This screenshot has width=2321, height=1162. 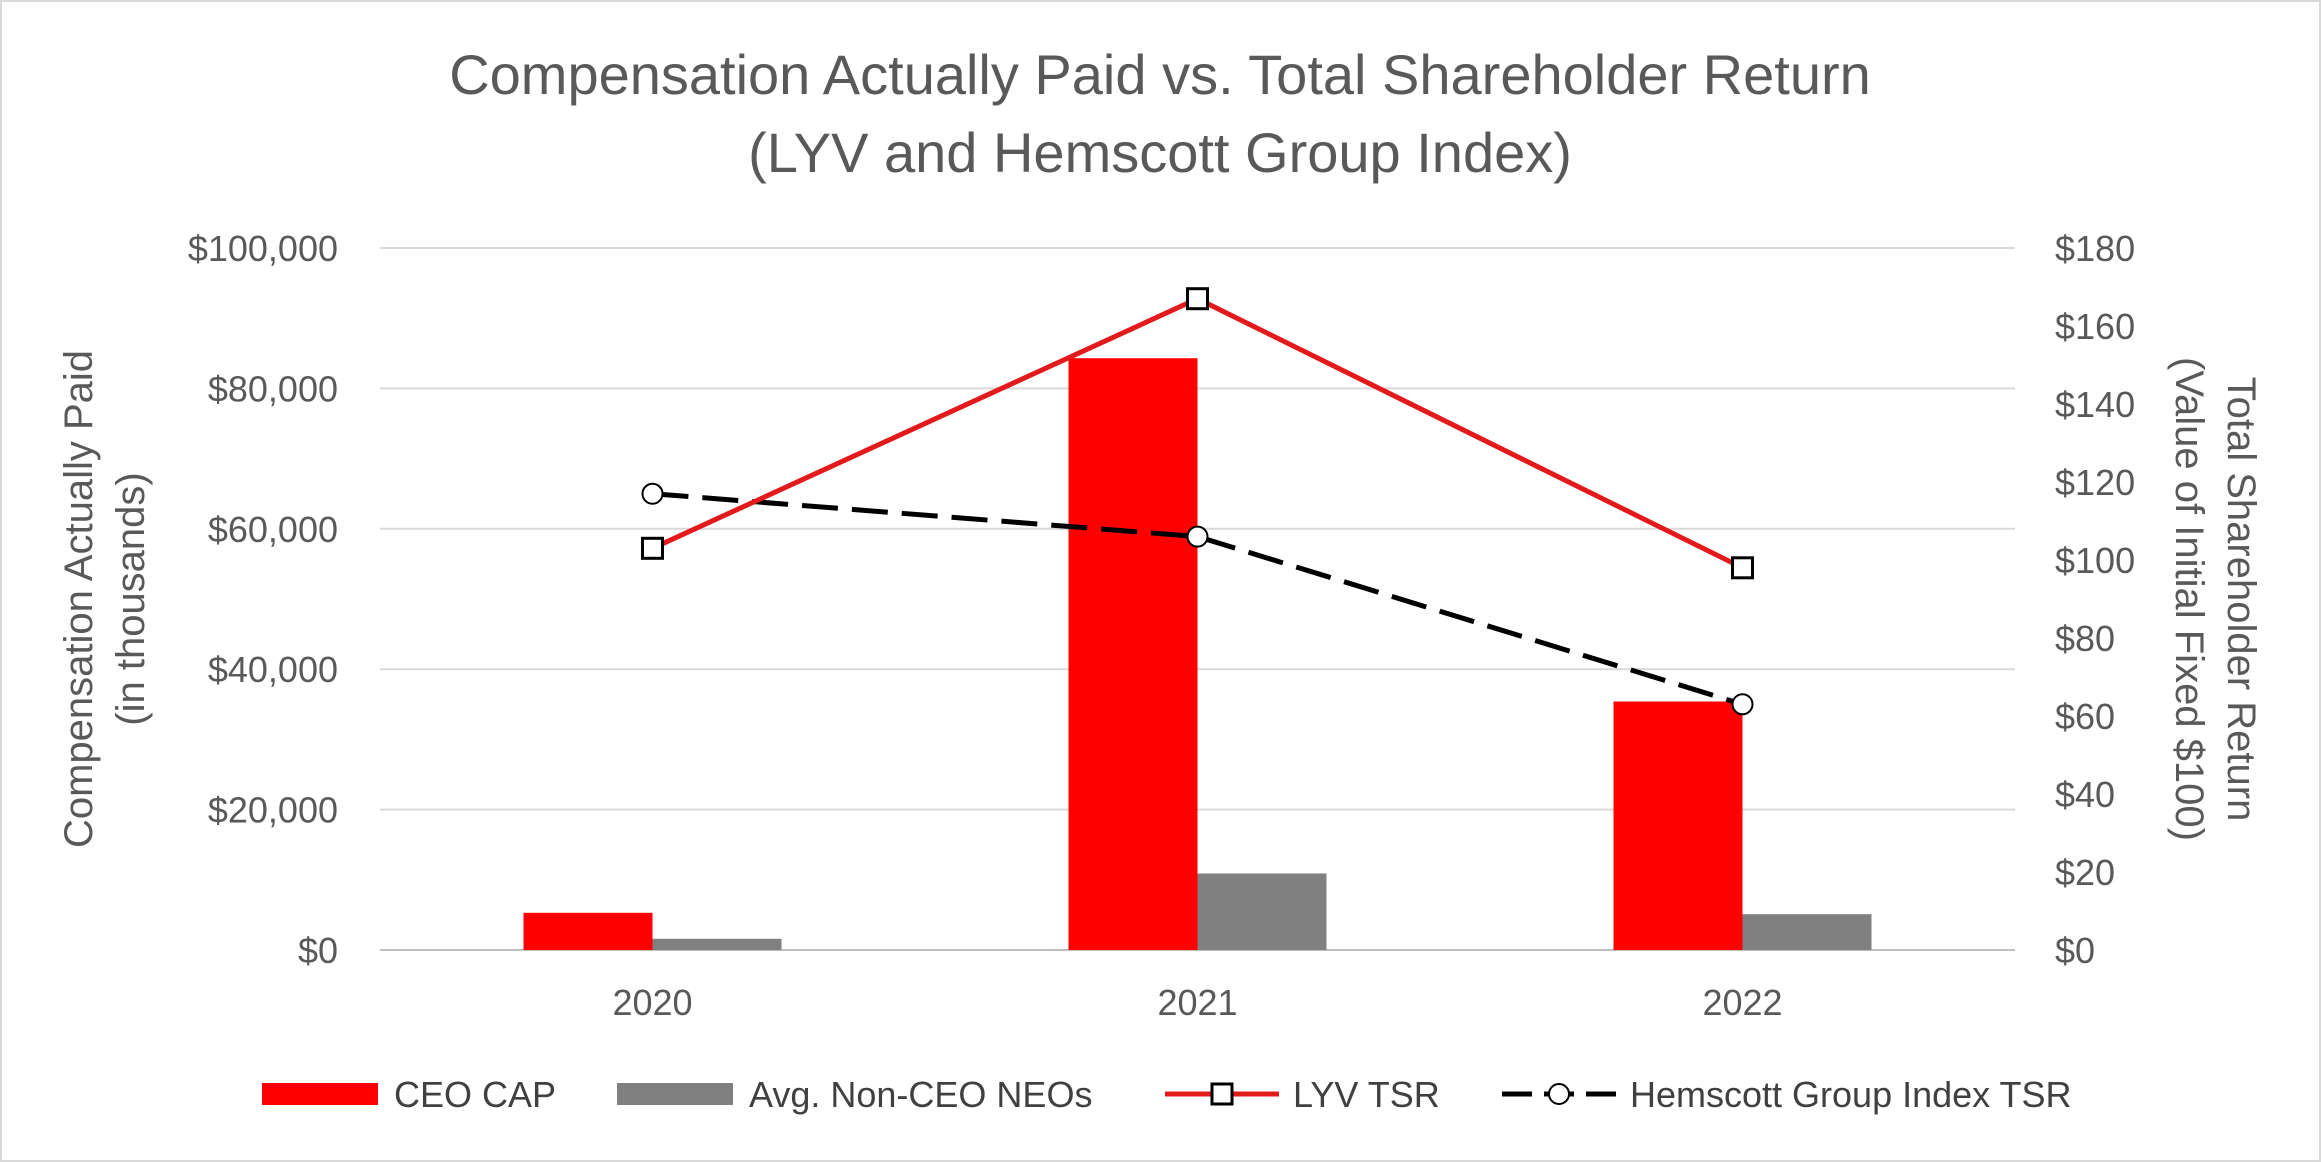 What do you see at coordinates (675, 1094) in the screenshot?
I see `legend-swatch-avg-non-ceo-neos` at bounding box center [675, 1094].